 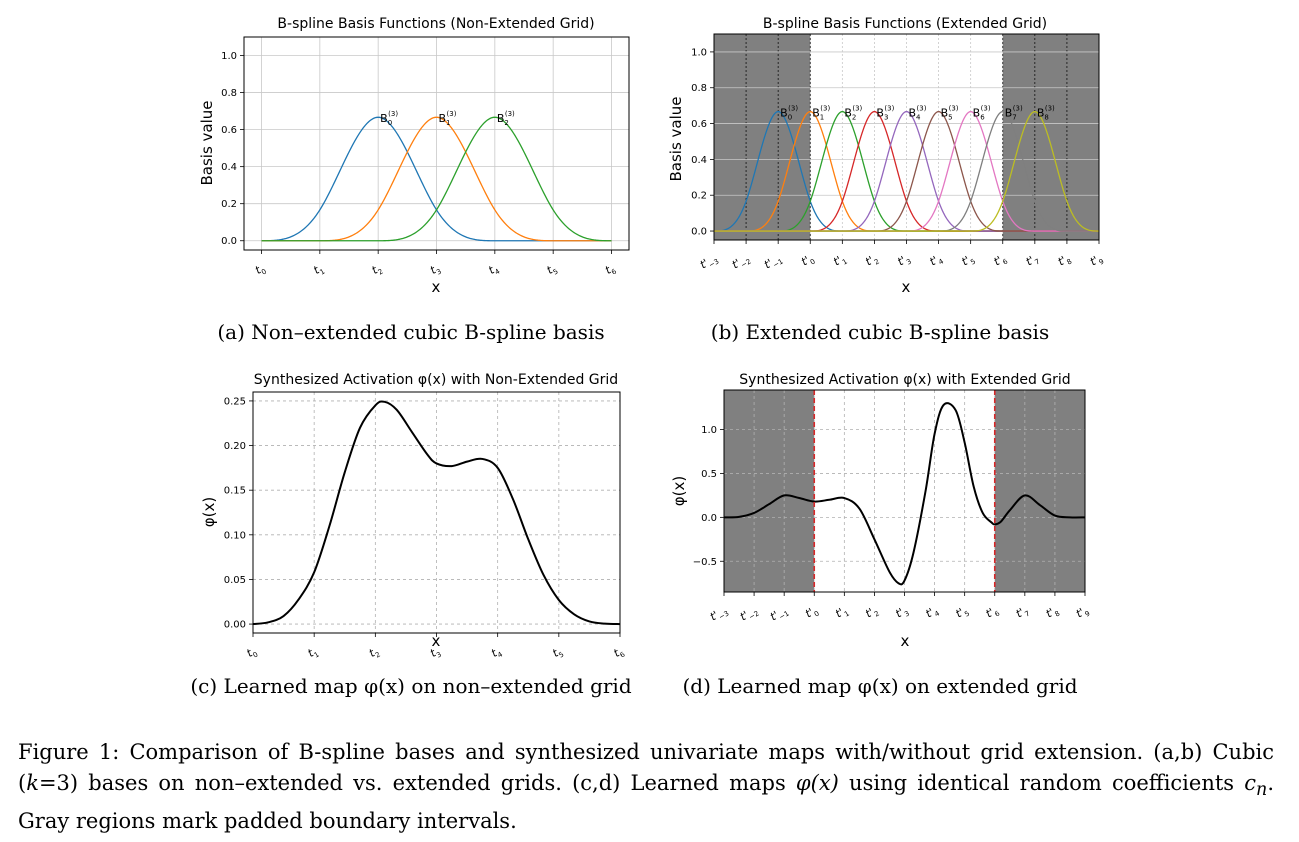 I want to click on chart-b-label-b1: B1(3), so click(x=821, y=113).